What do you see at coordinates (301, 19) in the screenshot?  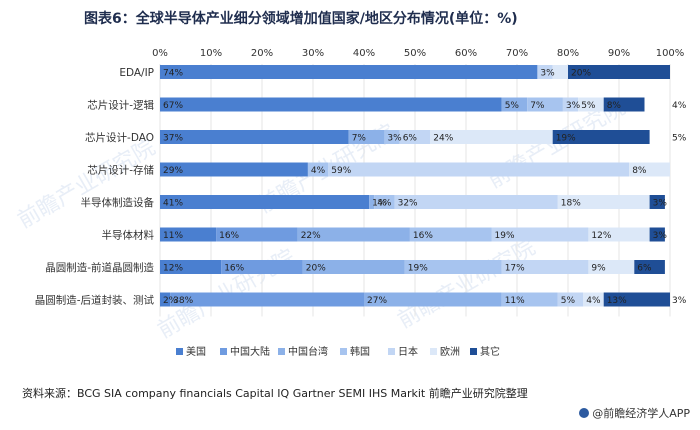 I see `chart-title: 图表6：全球半导体产业细分领域增加值国家/地区分布情况(单位：%)` at bounding box center [301, 19].